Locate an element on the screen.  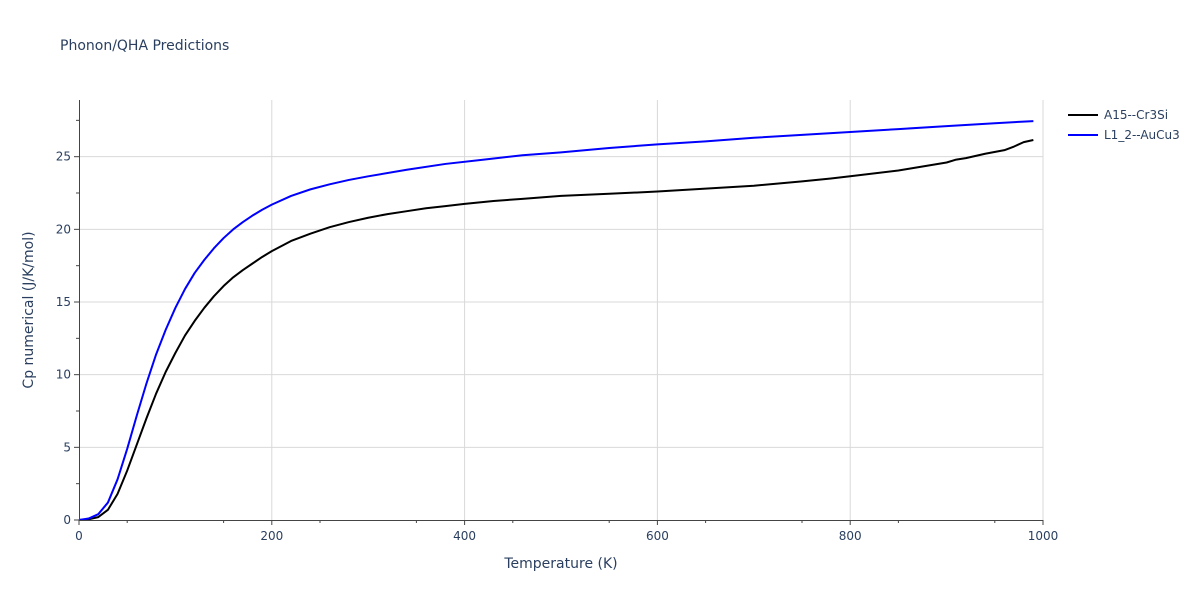
y-axis-title: Cp numerical (J/K/mol) is located at coordinates (29, 309).